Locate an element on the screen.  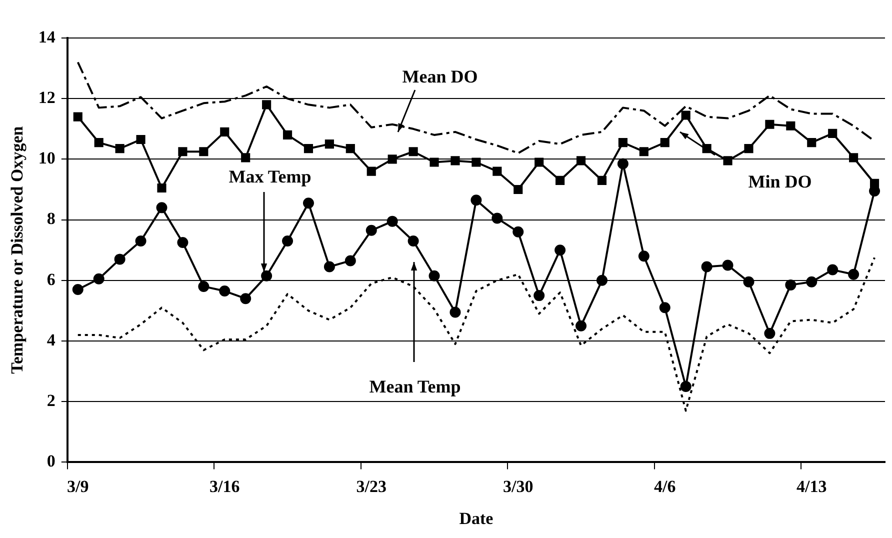
x-axis-title: Date is located at coordinates (476, 518).